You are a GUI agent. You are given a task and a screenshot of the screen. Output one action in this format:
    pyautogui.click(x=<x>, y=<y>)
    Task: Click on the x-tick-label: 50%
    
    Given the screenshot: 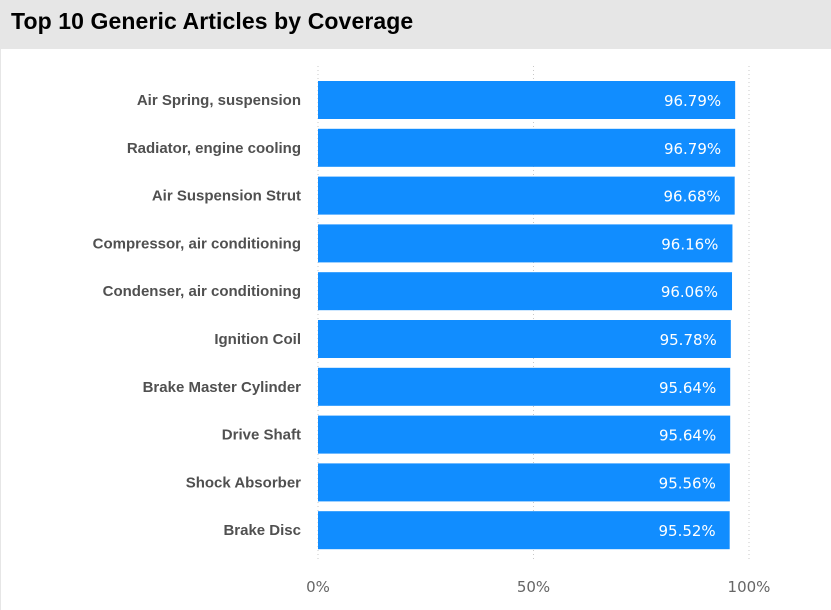 What is the action you would take?
    pyautogui.click(x=533, y=587)
    